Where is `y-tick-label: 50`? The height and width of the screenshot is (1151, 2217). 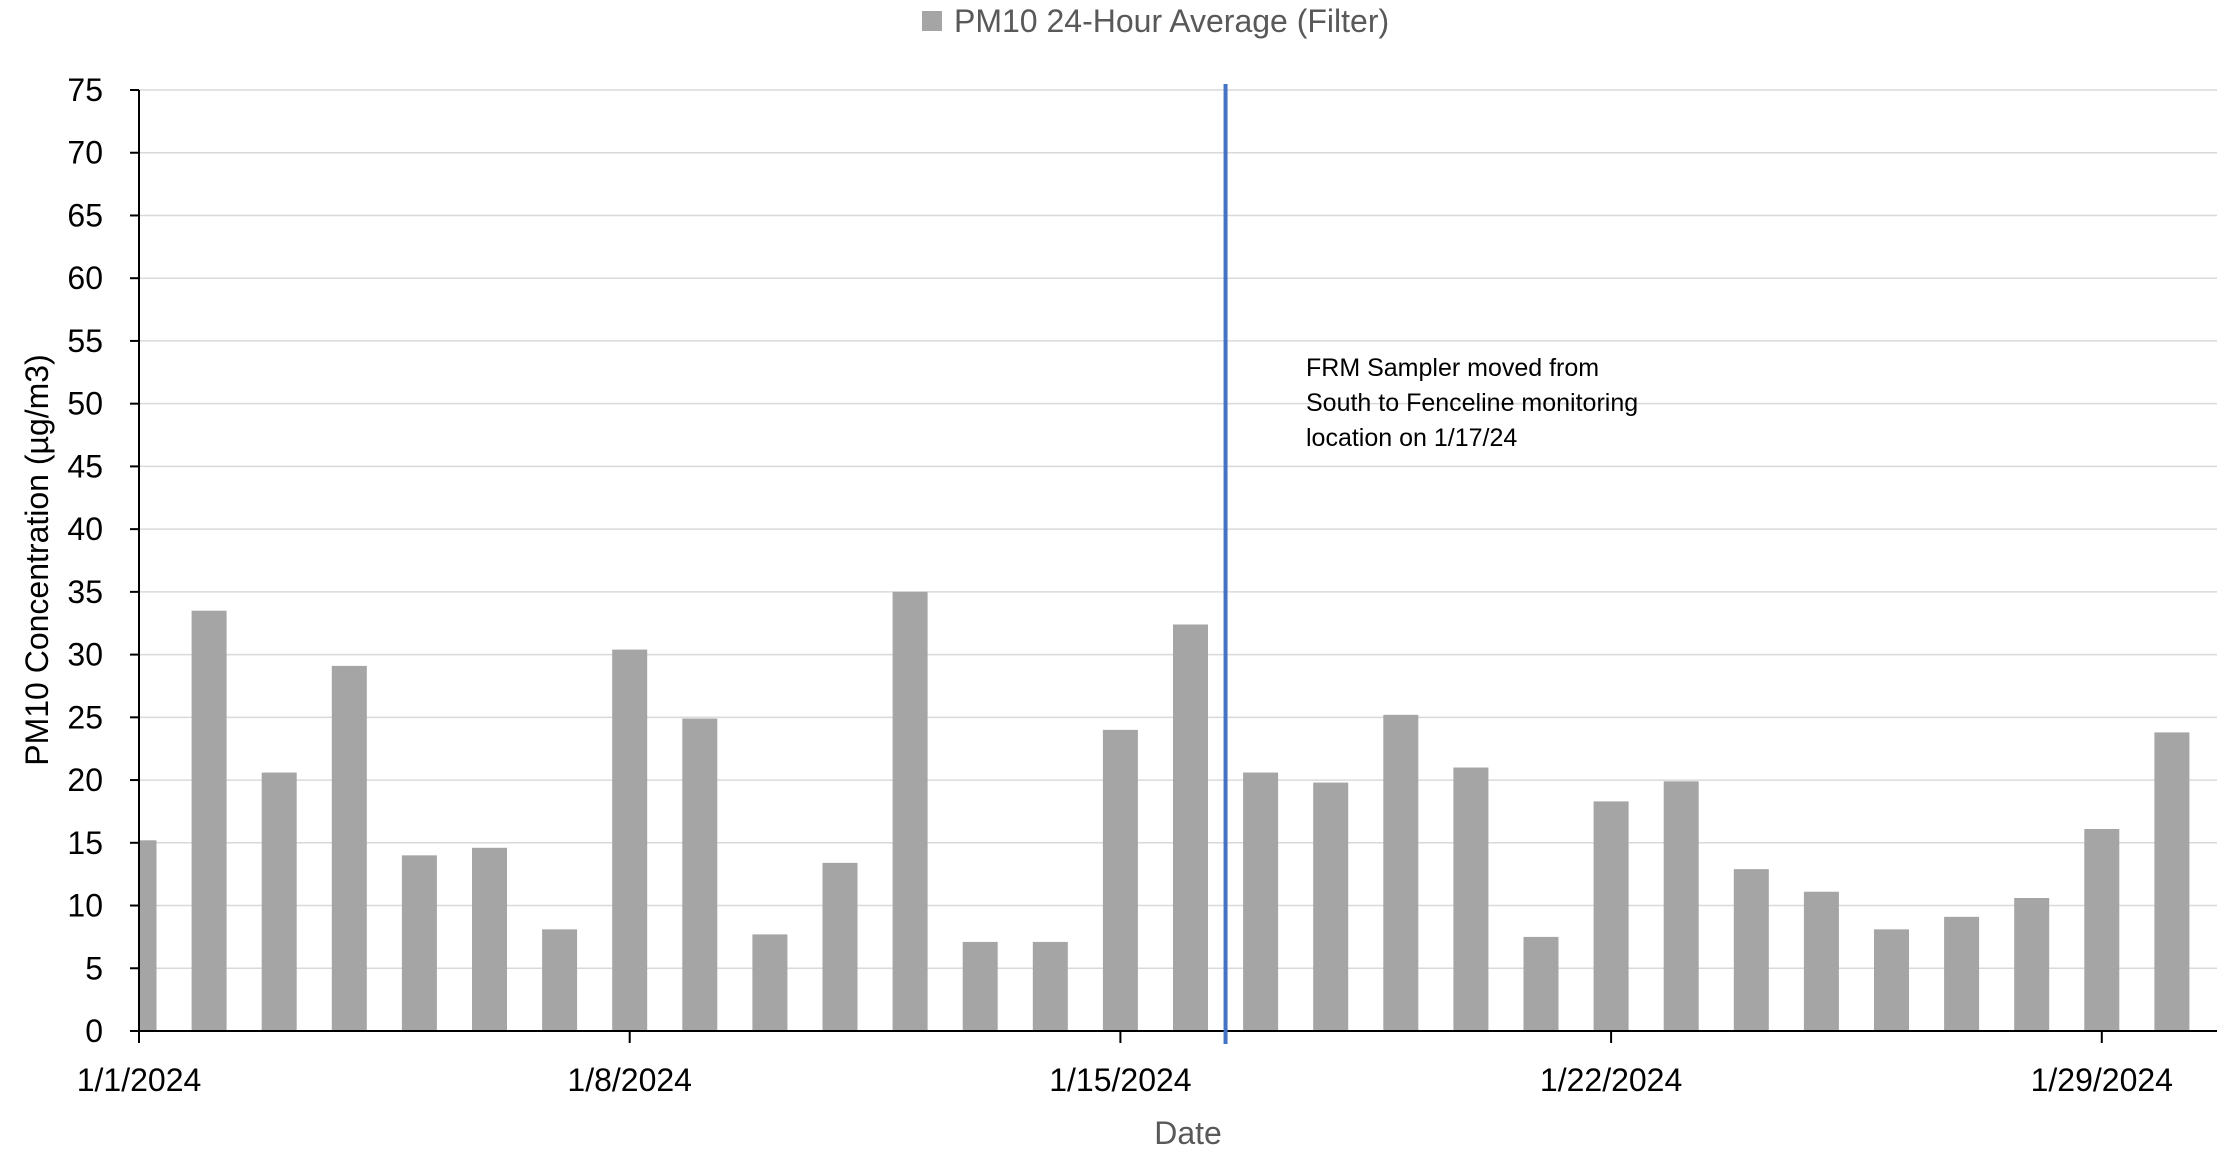
y-tick-label: 50 is located at coordinates (85, 404).